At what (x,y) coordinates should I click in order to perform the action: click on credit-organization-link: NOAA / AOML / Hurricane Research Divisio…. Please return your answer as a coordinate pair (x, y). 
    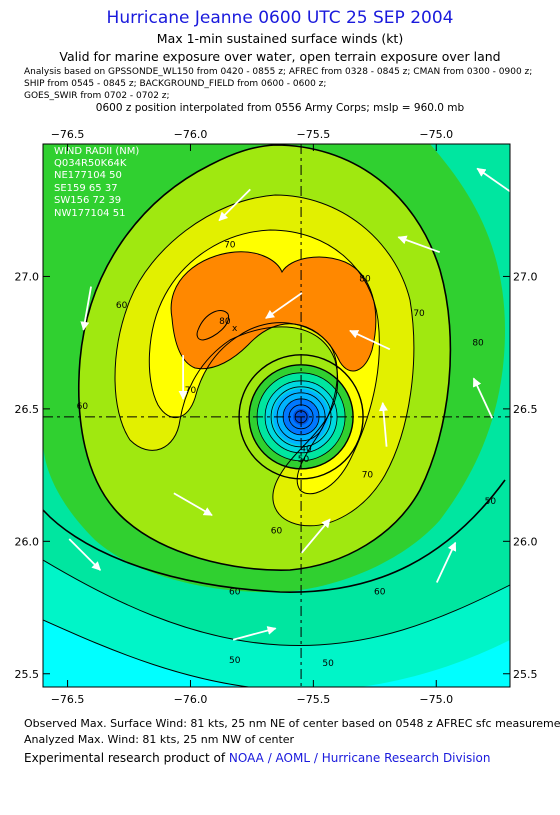
    Looking at the image, I should click on (359, 758).